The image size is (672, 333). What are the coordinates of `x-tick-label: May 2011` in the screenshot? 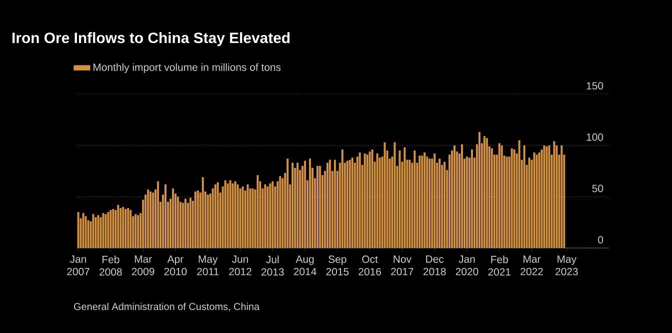 It's located at (208, 266).